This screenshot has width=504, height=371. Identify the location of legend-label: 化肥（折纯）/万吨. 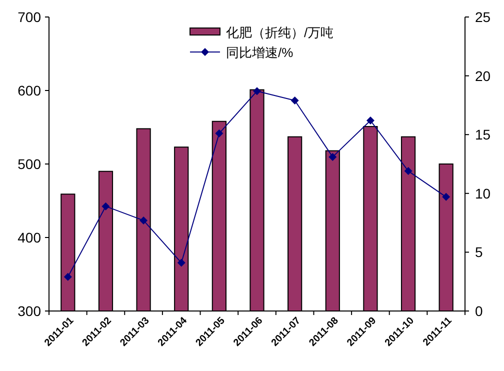
(280, 32).